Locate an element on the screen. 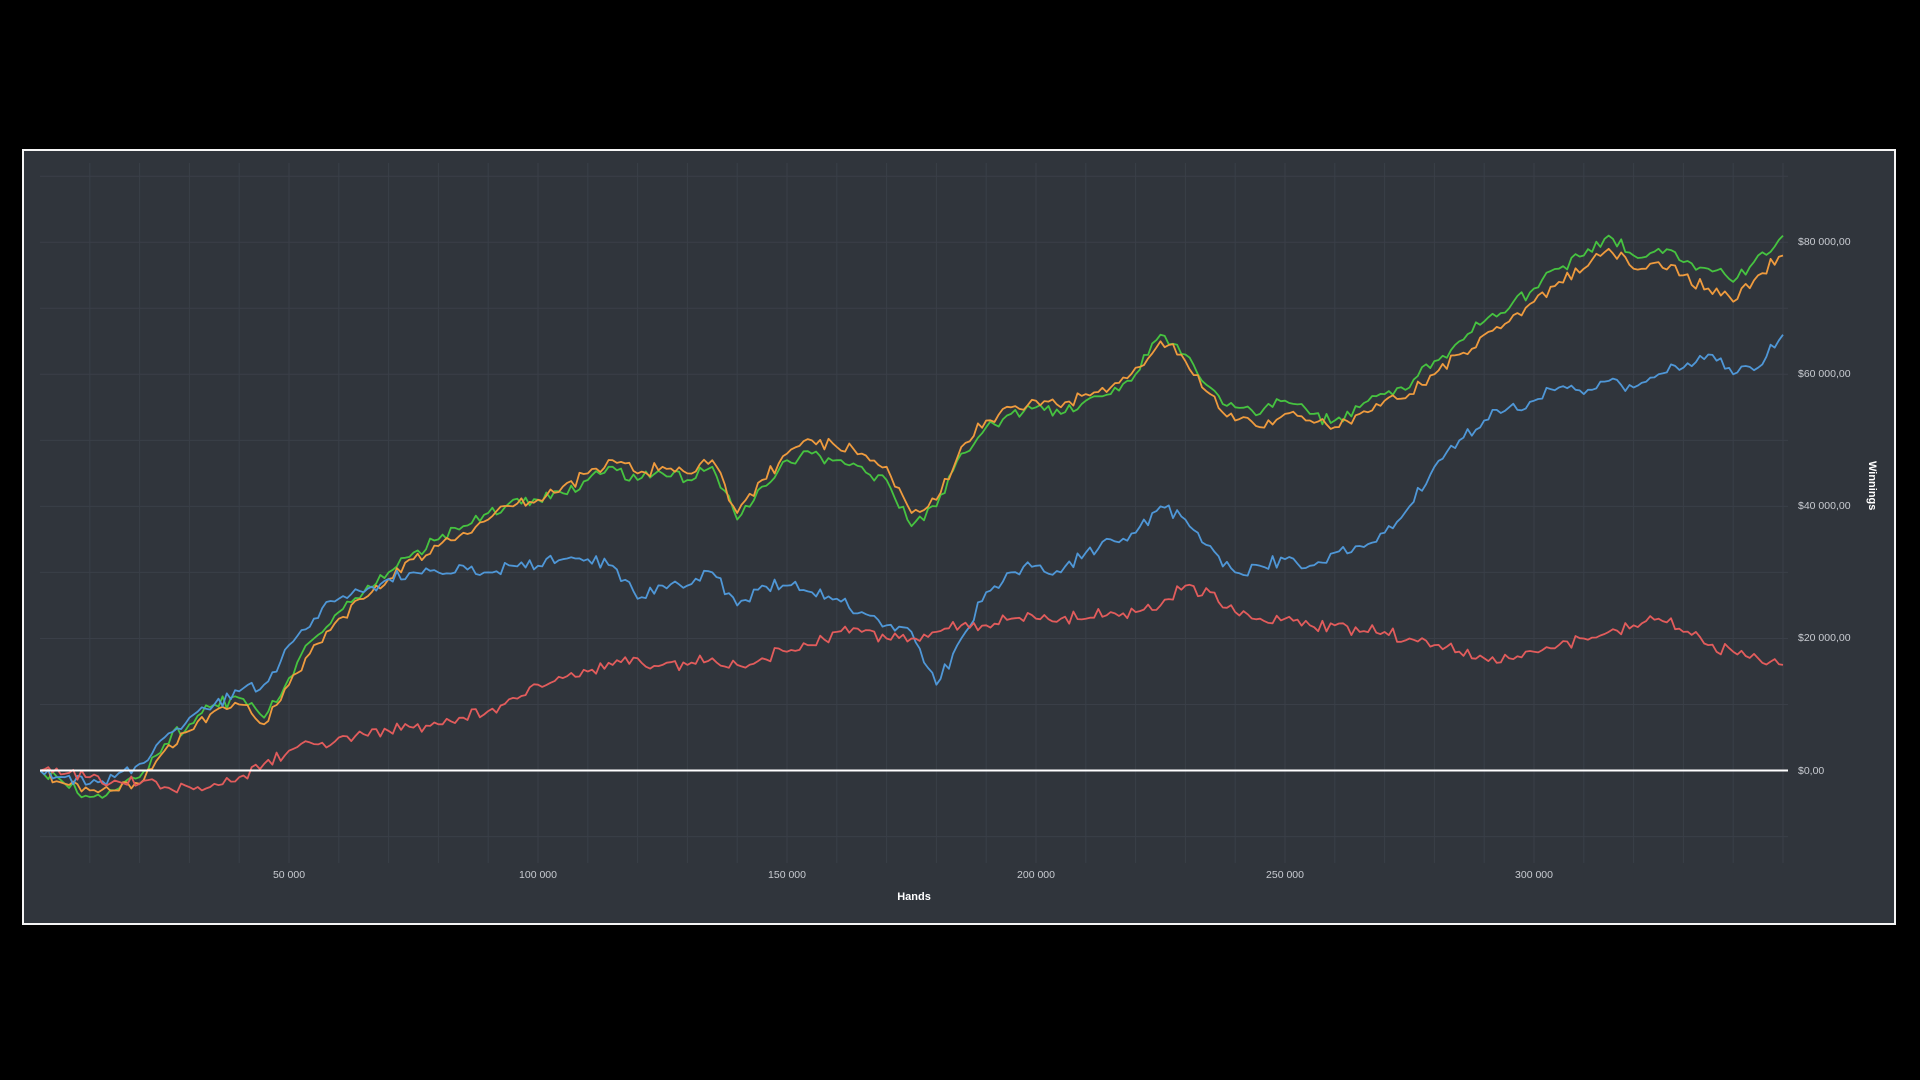  y-tick-label: $20 000,00 is located at coordinates (1824, 638).